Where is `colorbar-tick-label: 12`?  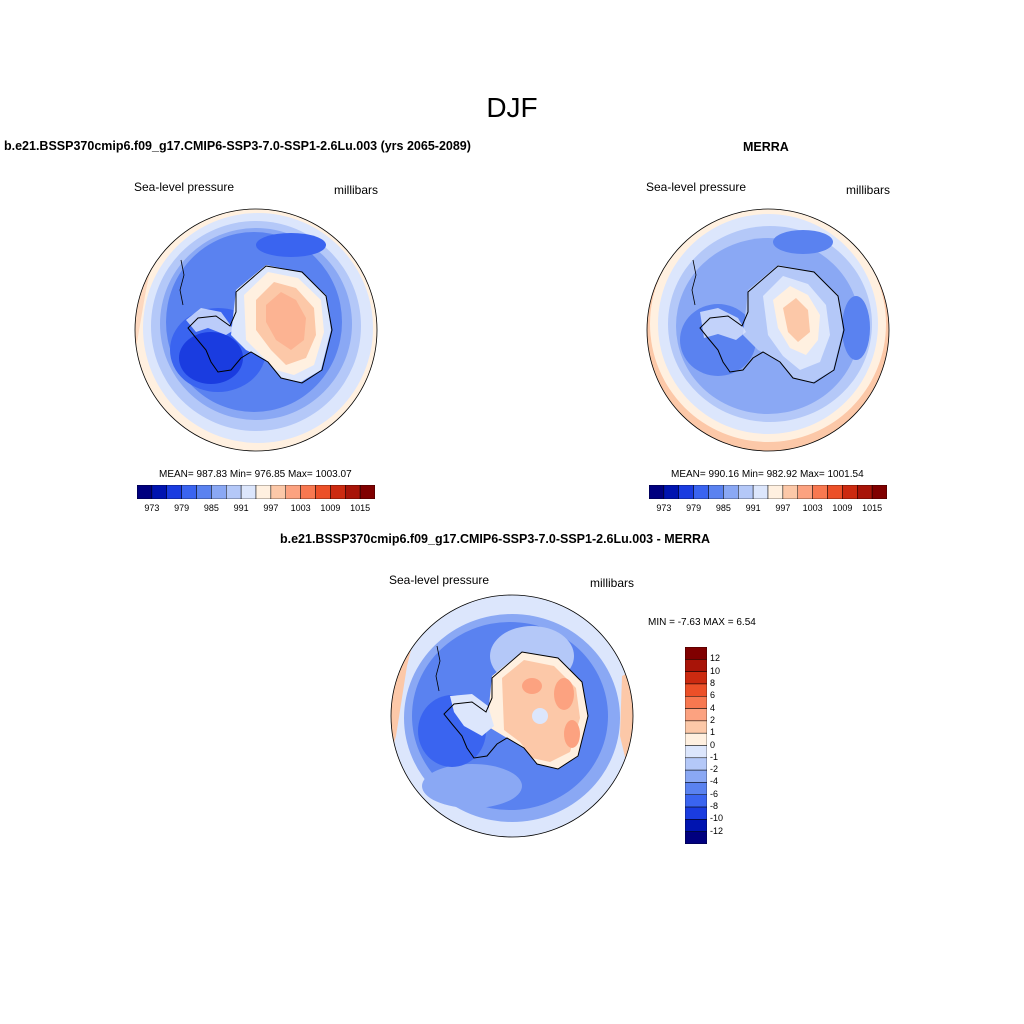 colorbar-tick-label: 12 is located at coordinates (715, 658).